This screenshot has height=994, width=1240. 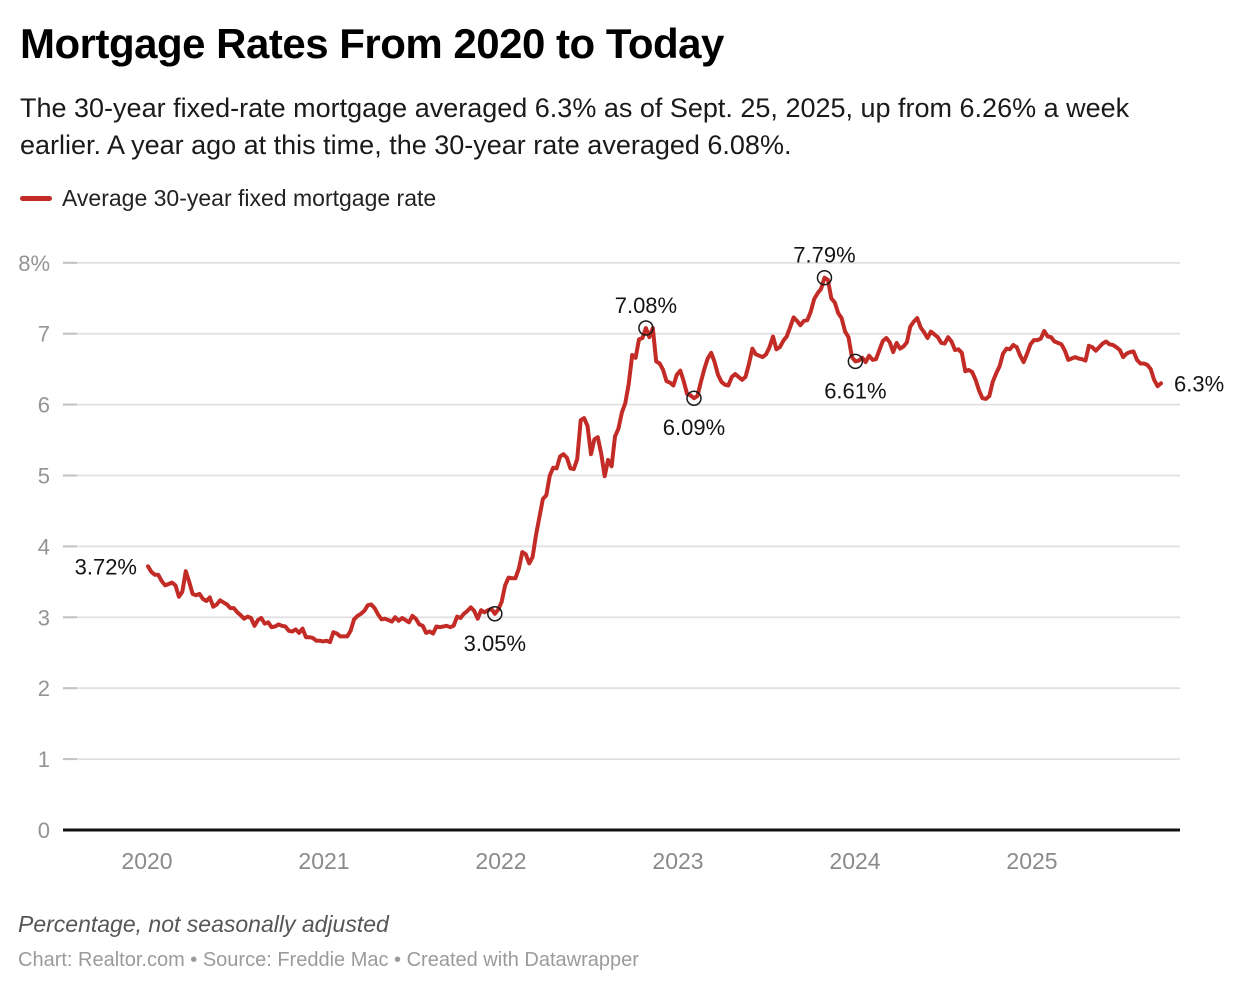 What do you see at coordinates (646, 305) in the screenshot?
I see `annotation-label: 7.08%` at bounding box center [646, 305].